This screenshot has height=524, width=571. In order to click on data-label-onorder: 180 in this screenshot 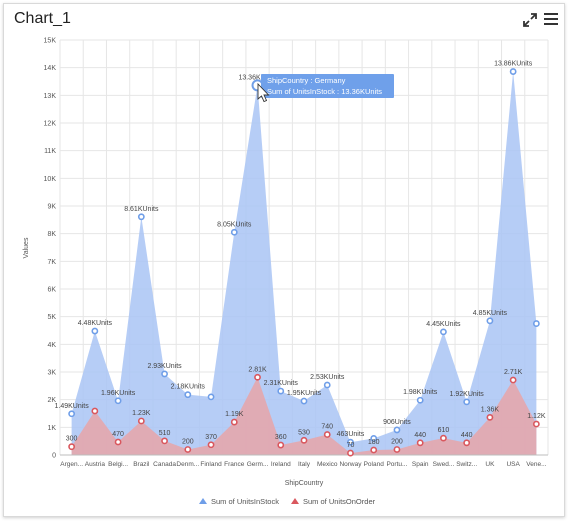, I will do `click(374, 442)`.